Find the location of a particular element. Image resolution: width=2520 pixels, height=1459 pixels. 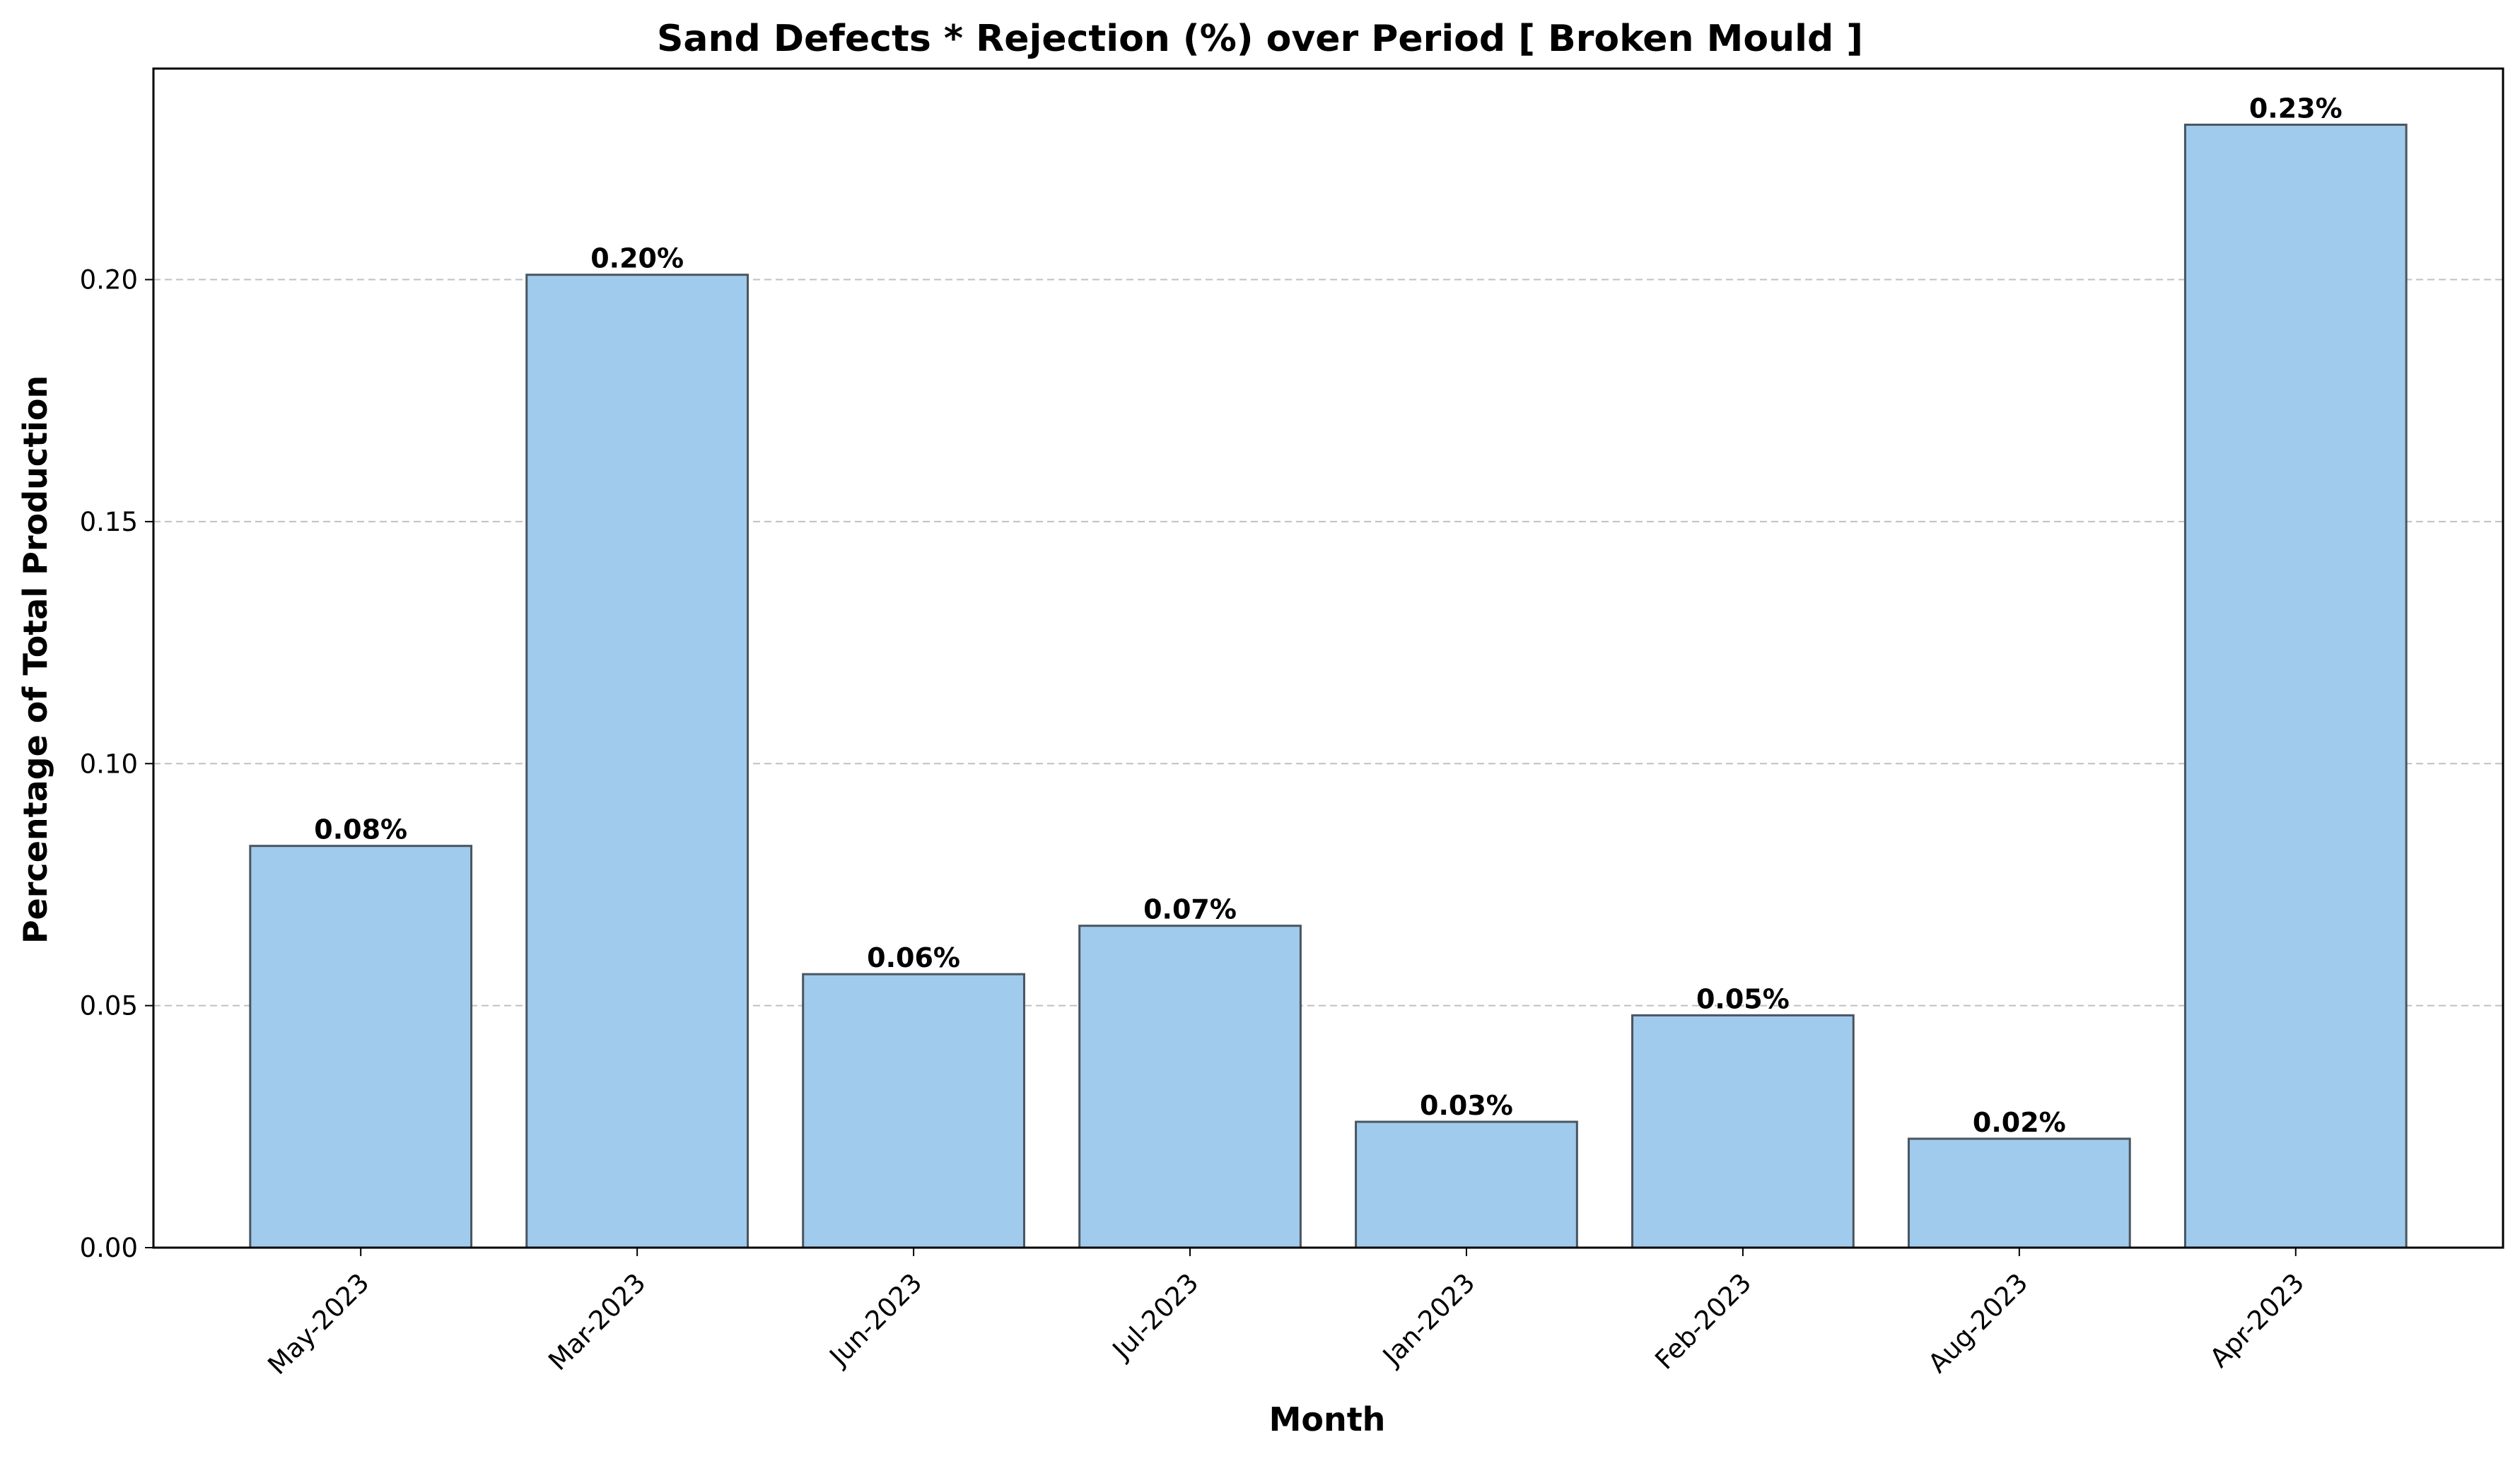

bar-jul-2023 is located at coordinates (1190, 1087).